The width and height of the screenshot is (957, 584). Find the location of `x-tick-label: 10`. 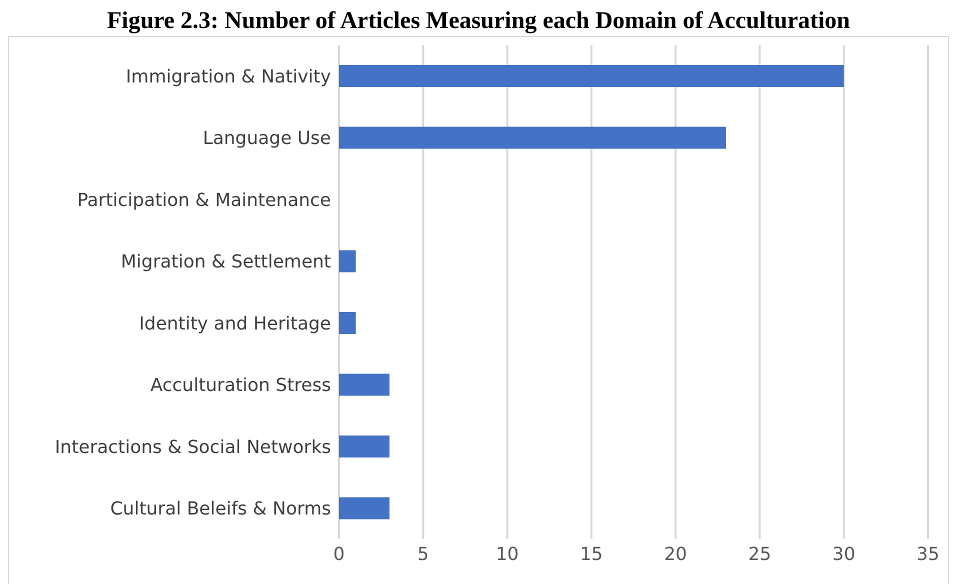

x-tick-label: 10 is located at coordinates (507, 554).